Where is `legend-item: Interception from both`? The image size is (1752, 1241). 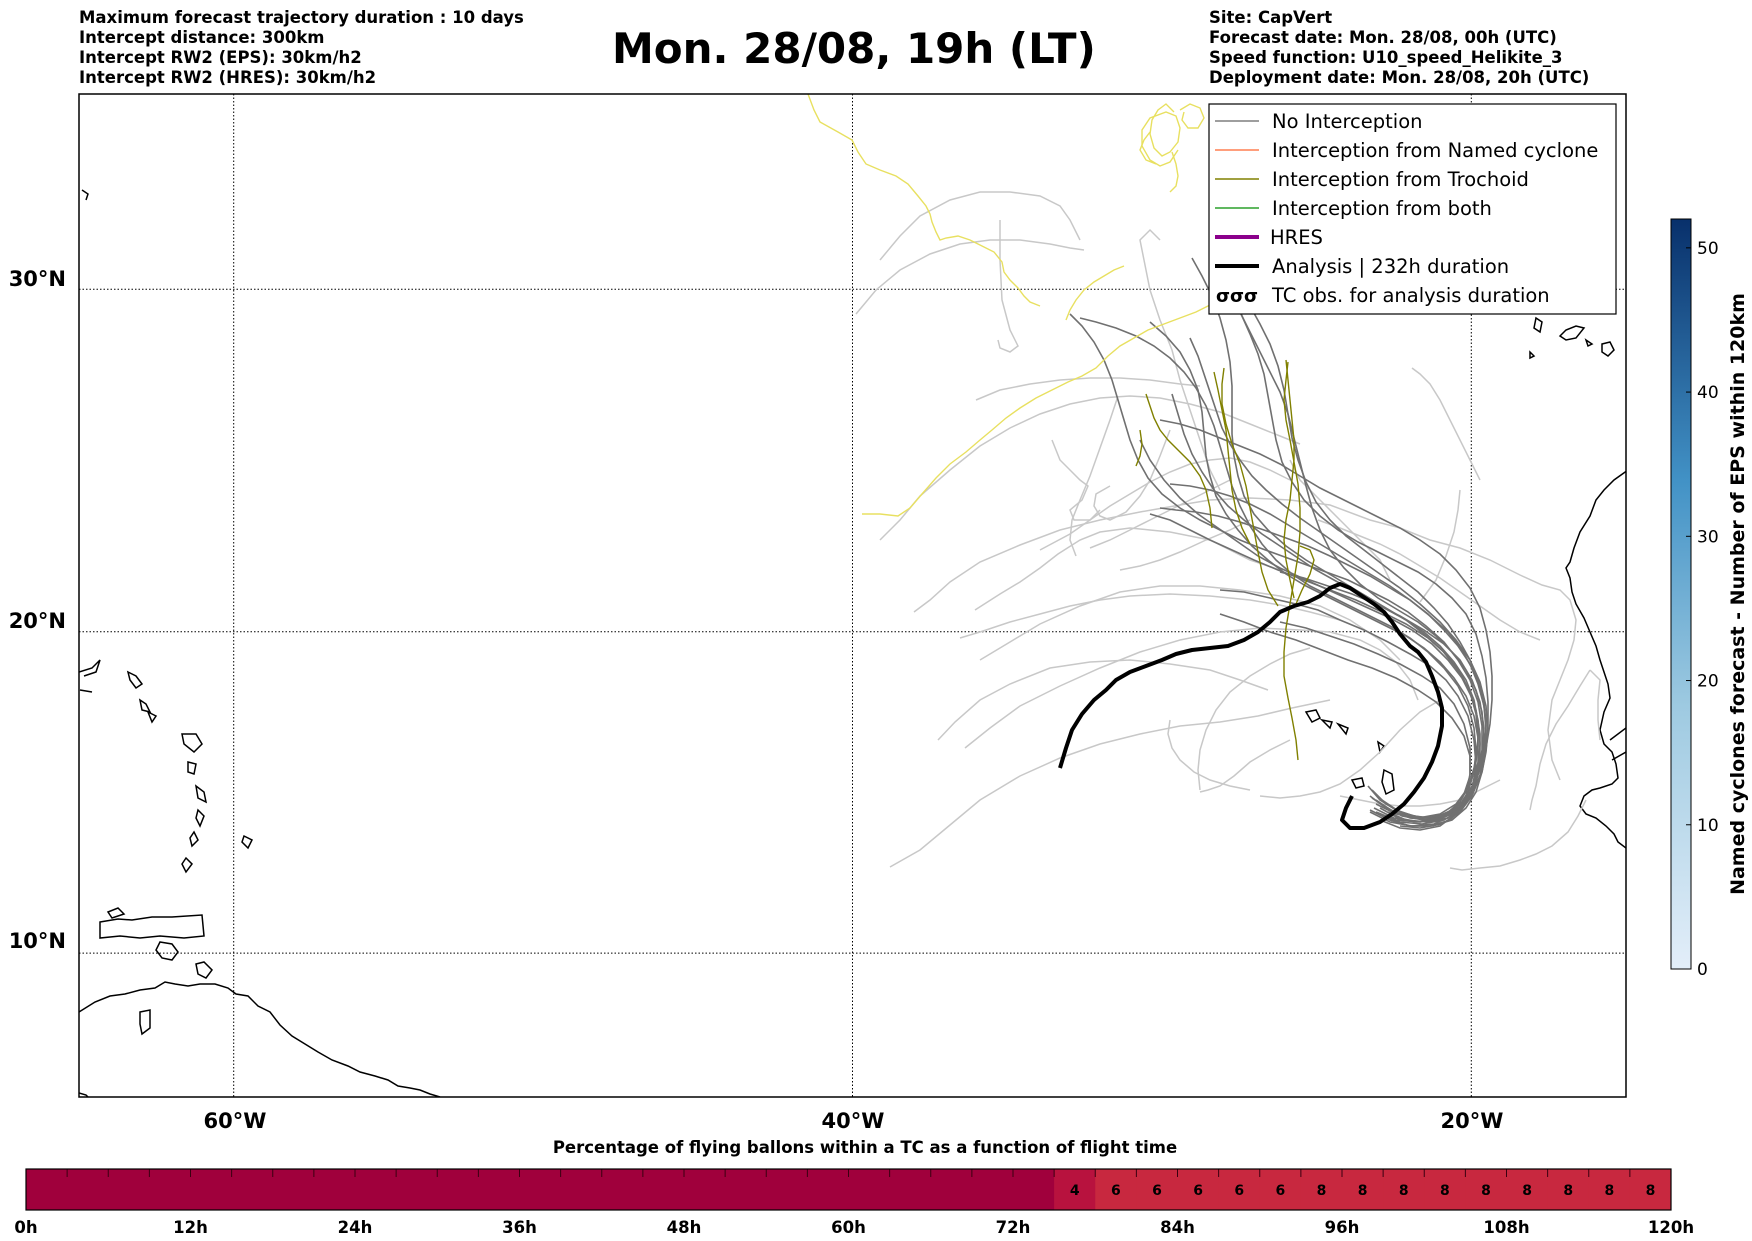
legend-item: Interception from both is located at coordinates (1353, 208).